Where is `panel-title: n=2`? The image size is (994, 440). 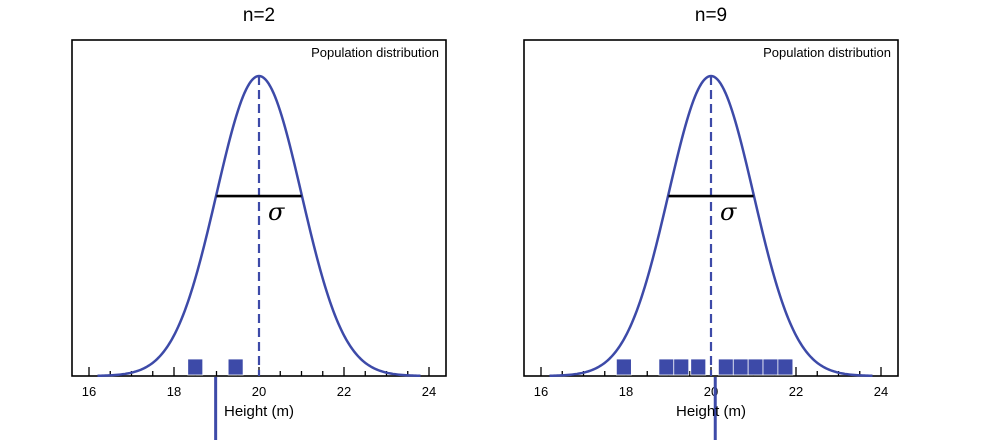
panel-title: n=2 is located at coordinates (259, 15).